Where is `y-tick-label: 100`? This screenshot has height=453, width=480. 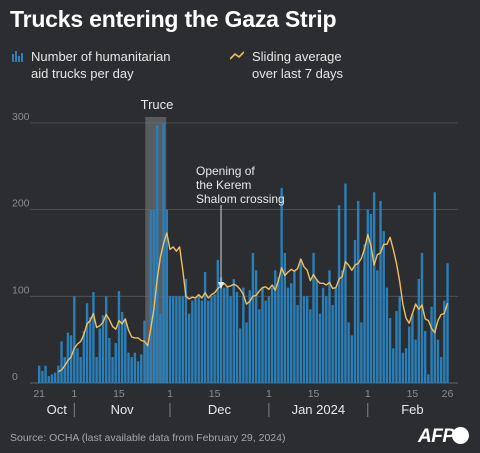
y-tick-label: 100 is located at coordinates (21, 290).